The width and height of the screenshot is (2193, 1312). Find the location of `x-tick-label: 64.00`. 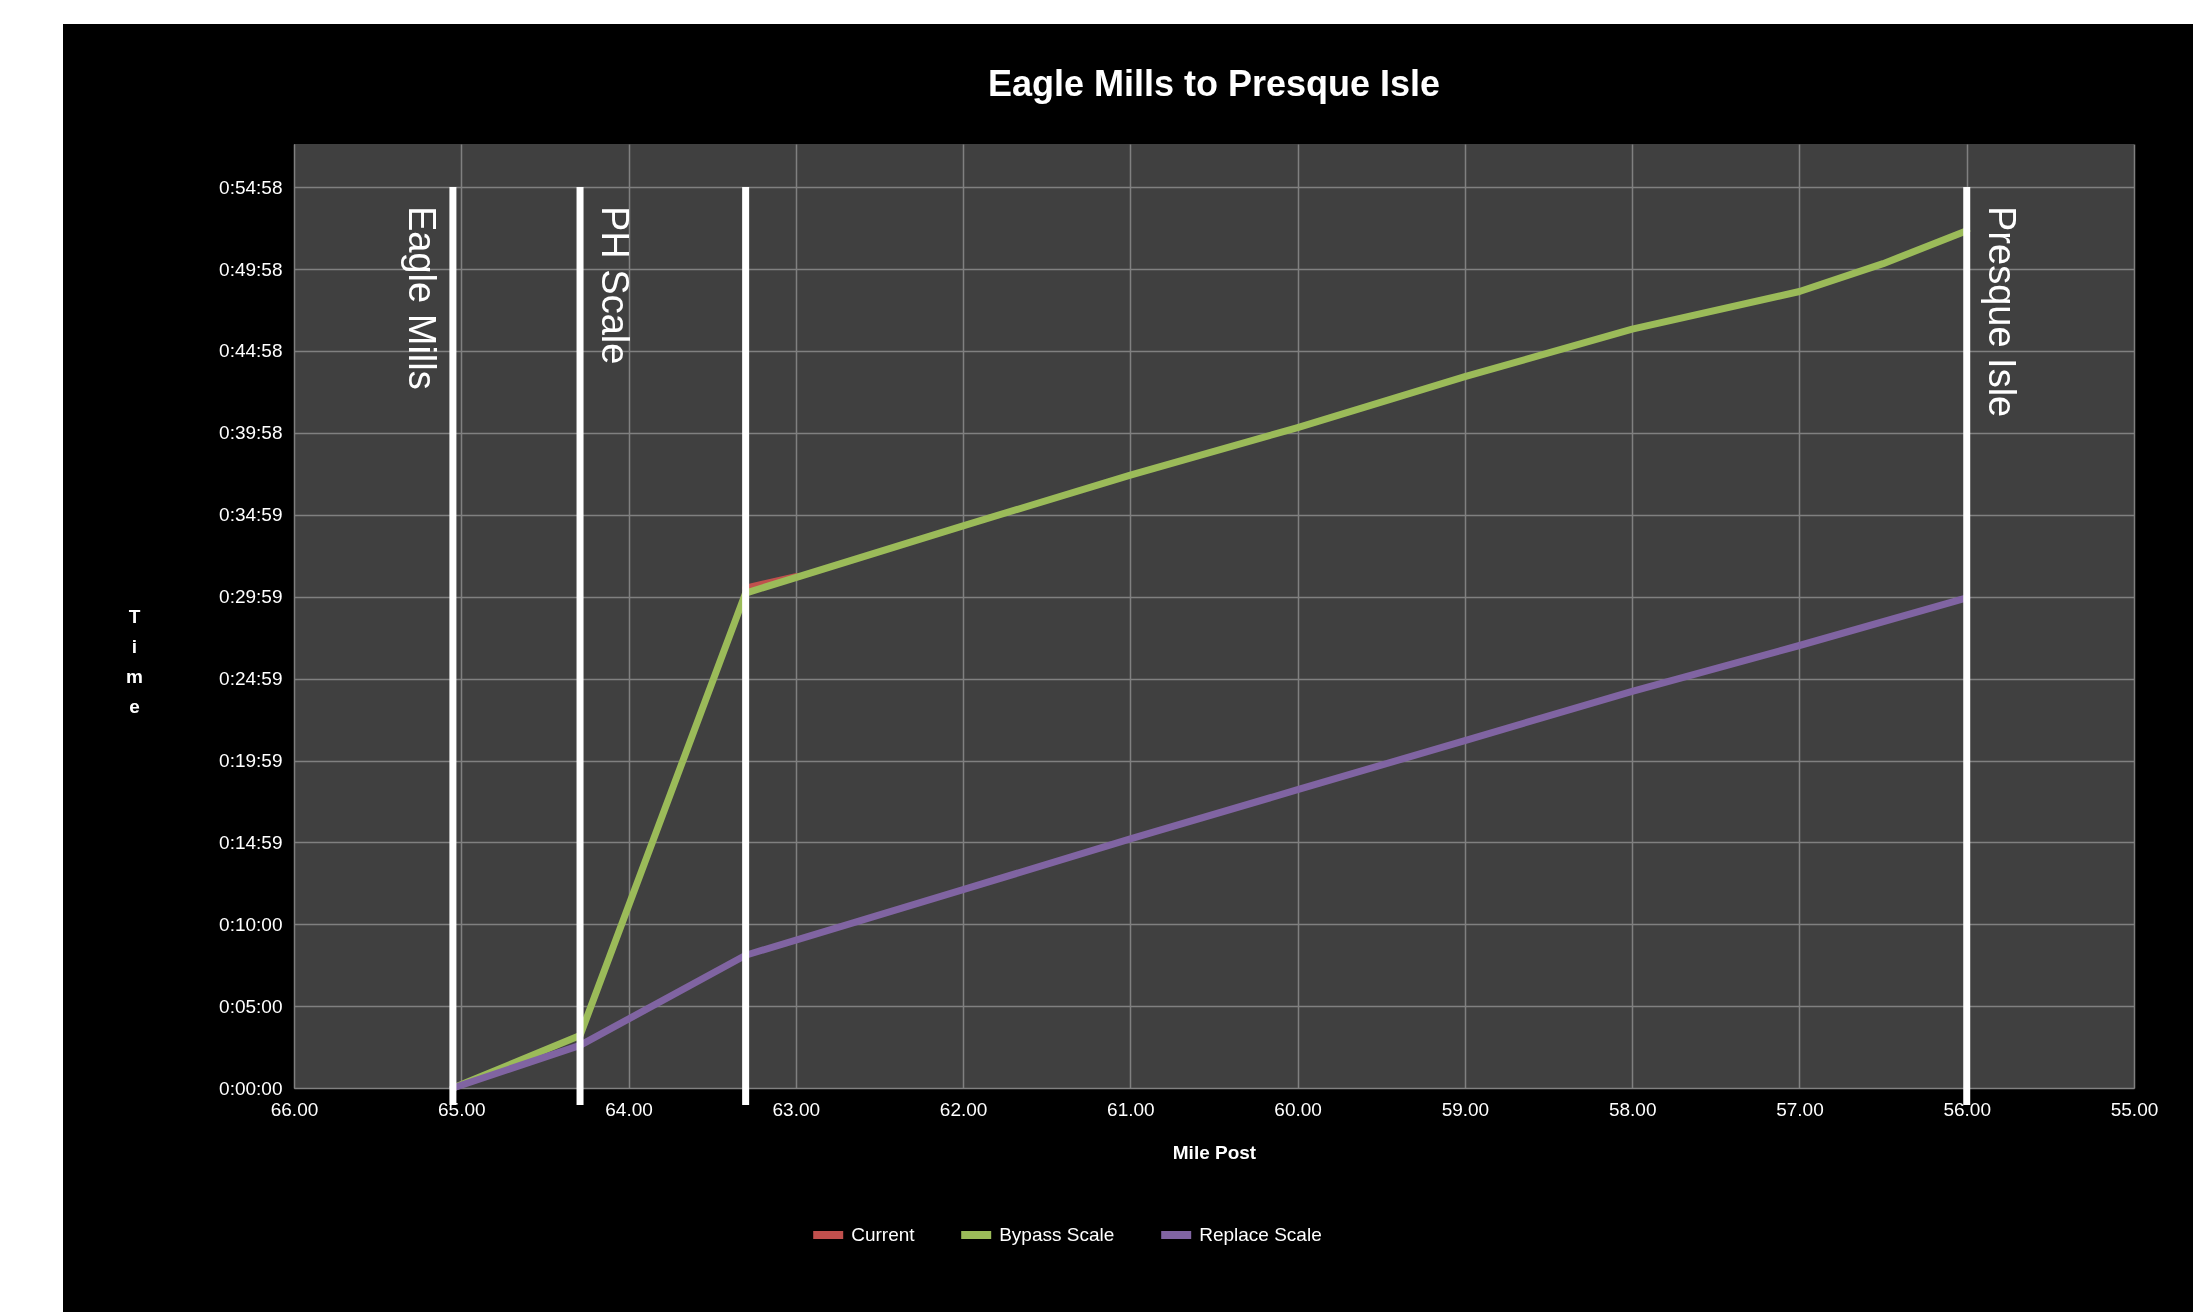

x-tick-label: 64.00 is located at coordinates (629, 1109).